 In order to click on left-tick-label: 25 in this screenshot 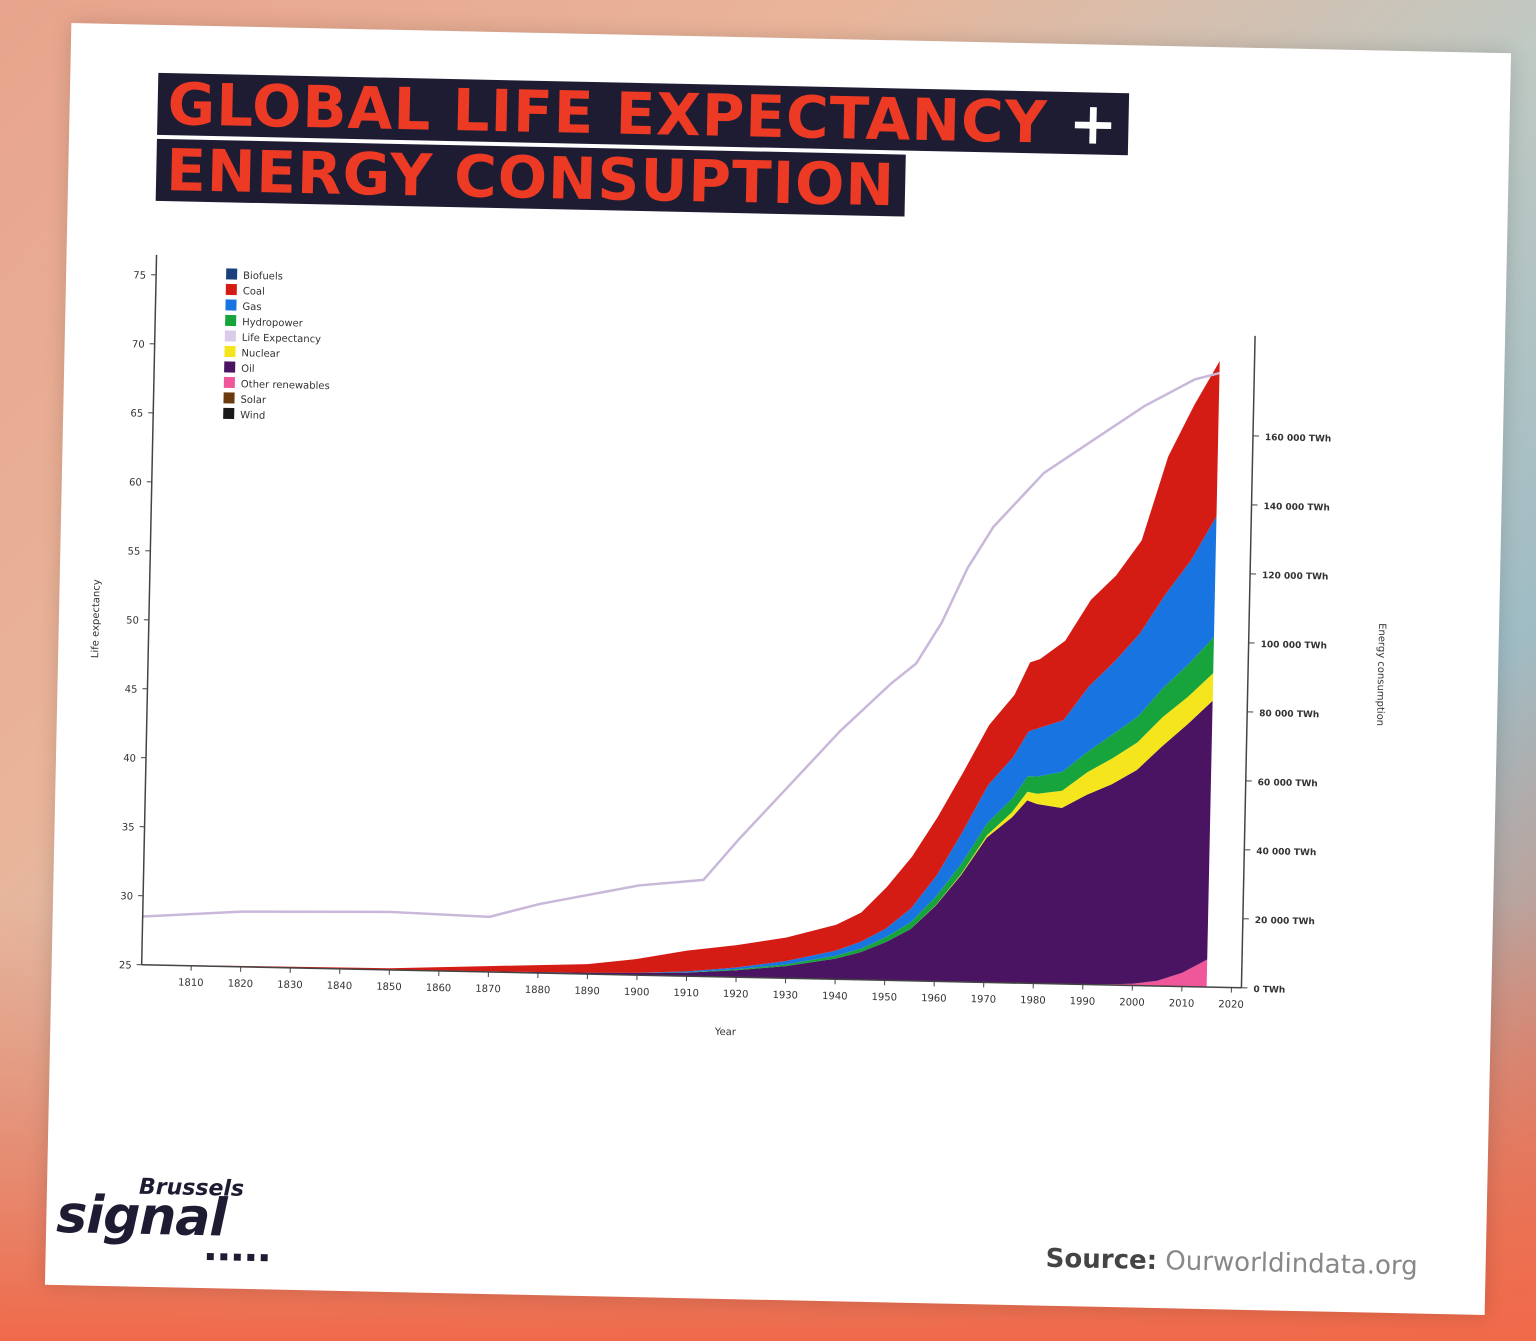, I will do `click(125, 965)`.